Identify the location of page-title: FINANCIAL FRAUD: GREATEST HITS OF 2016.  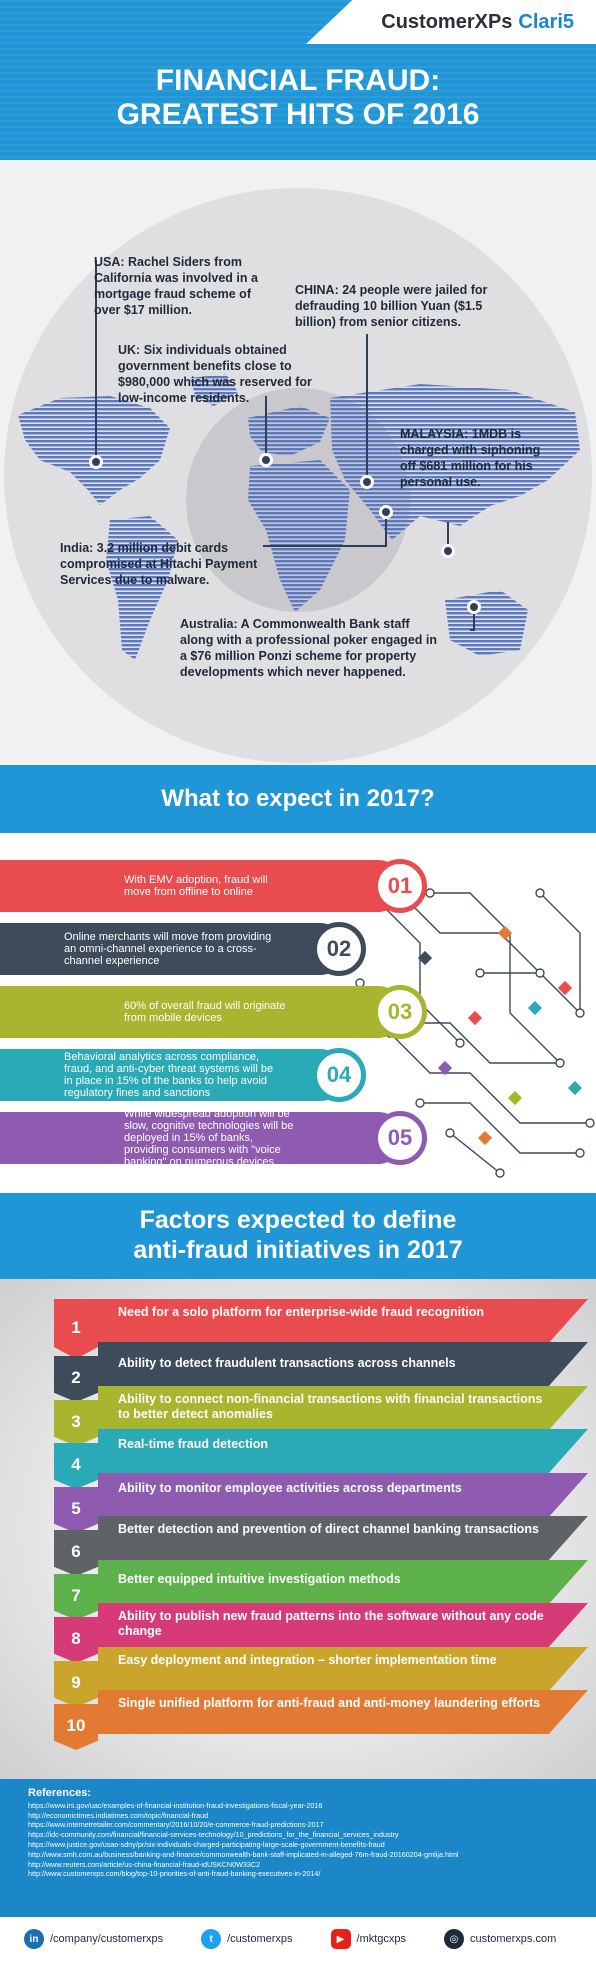
(298, 98).